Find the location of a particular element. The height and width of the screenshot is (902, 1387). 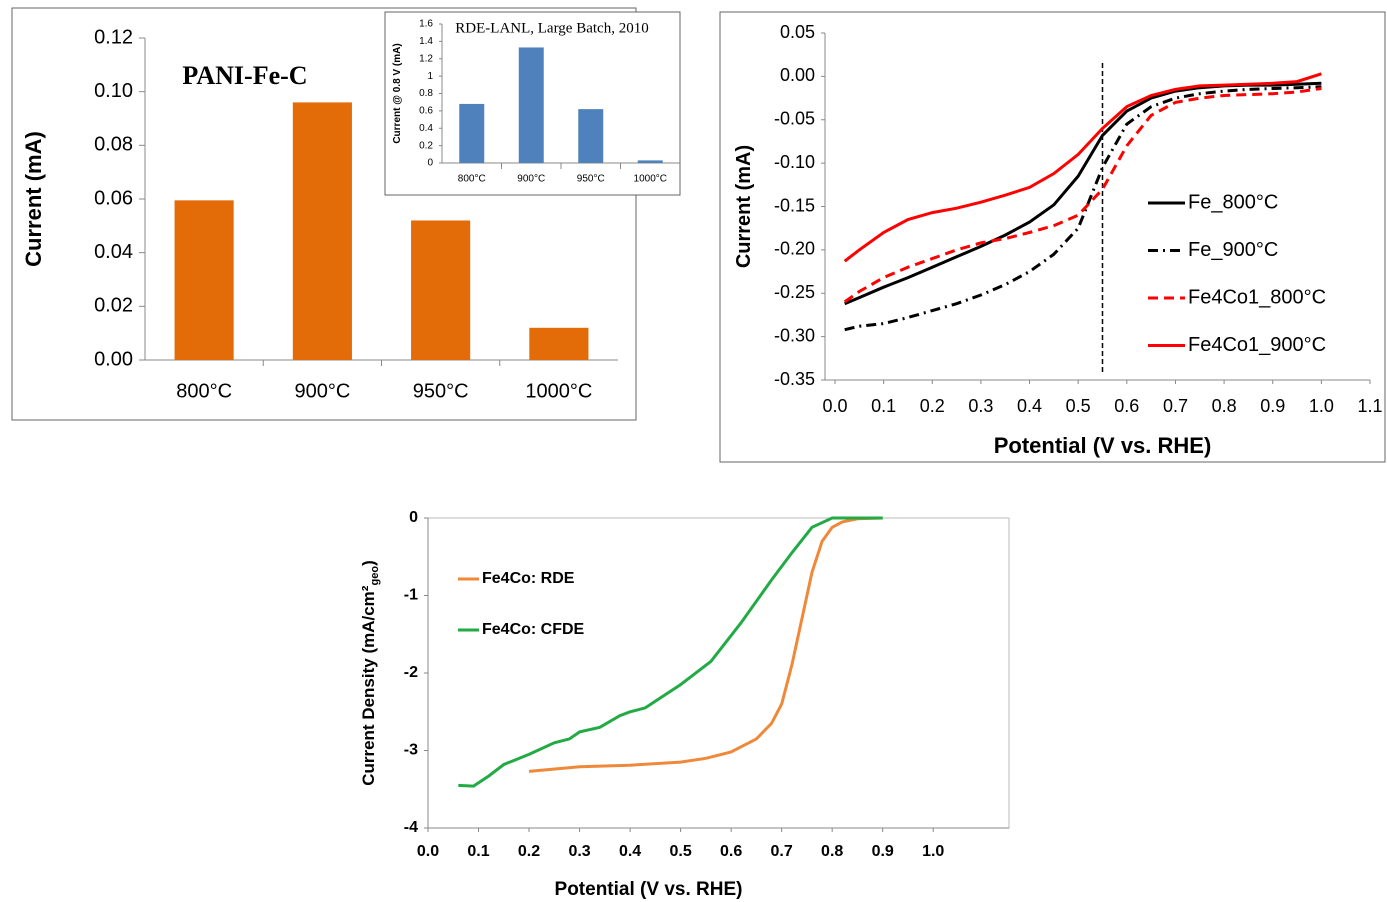

y-tick-label: -0.30 is located at coordinates (794, 335).